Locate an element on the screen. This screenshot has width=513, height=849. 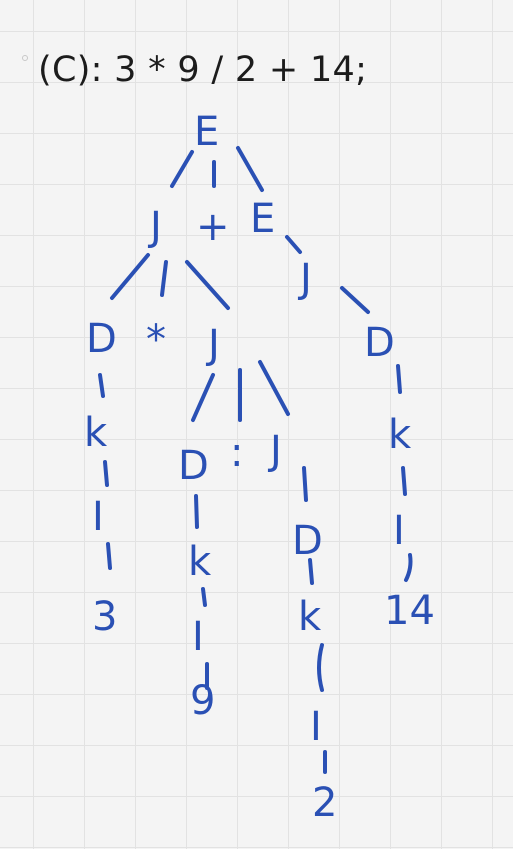
edge-J-D is located at coordinates (130, 276).